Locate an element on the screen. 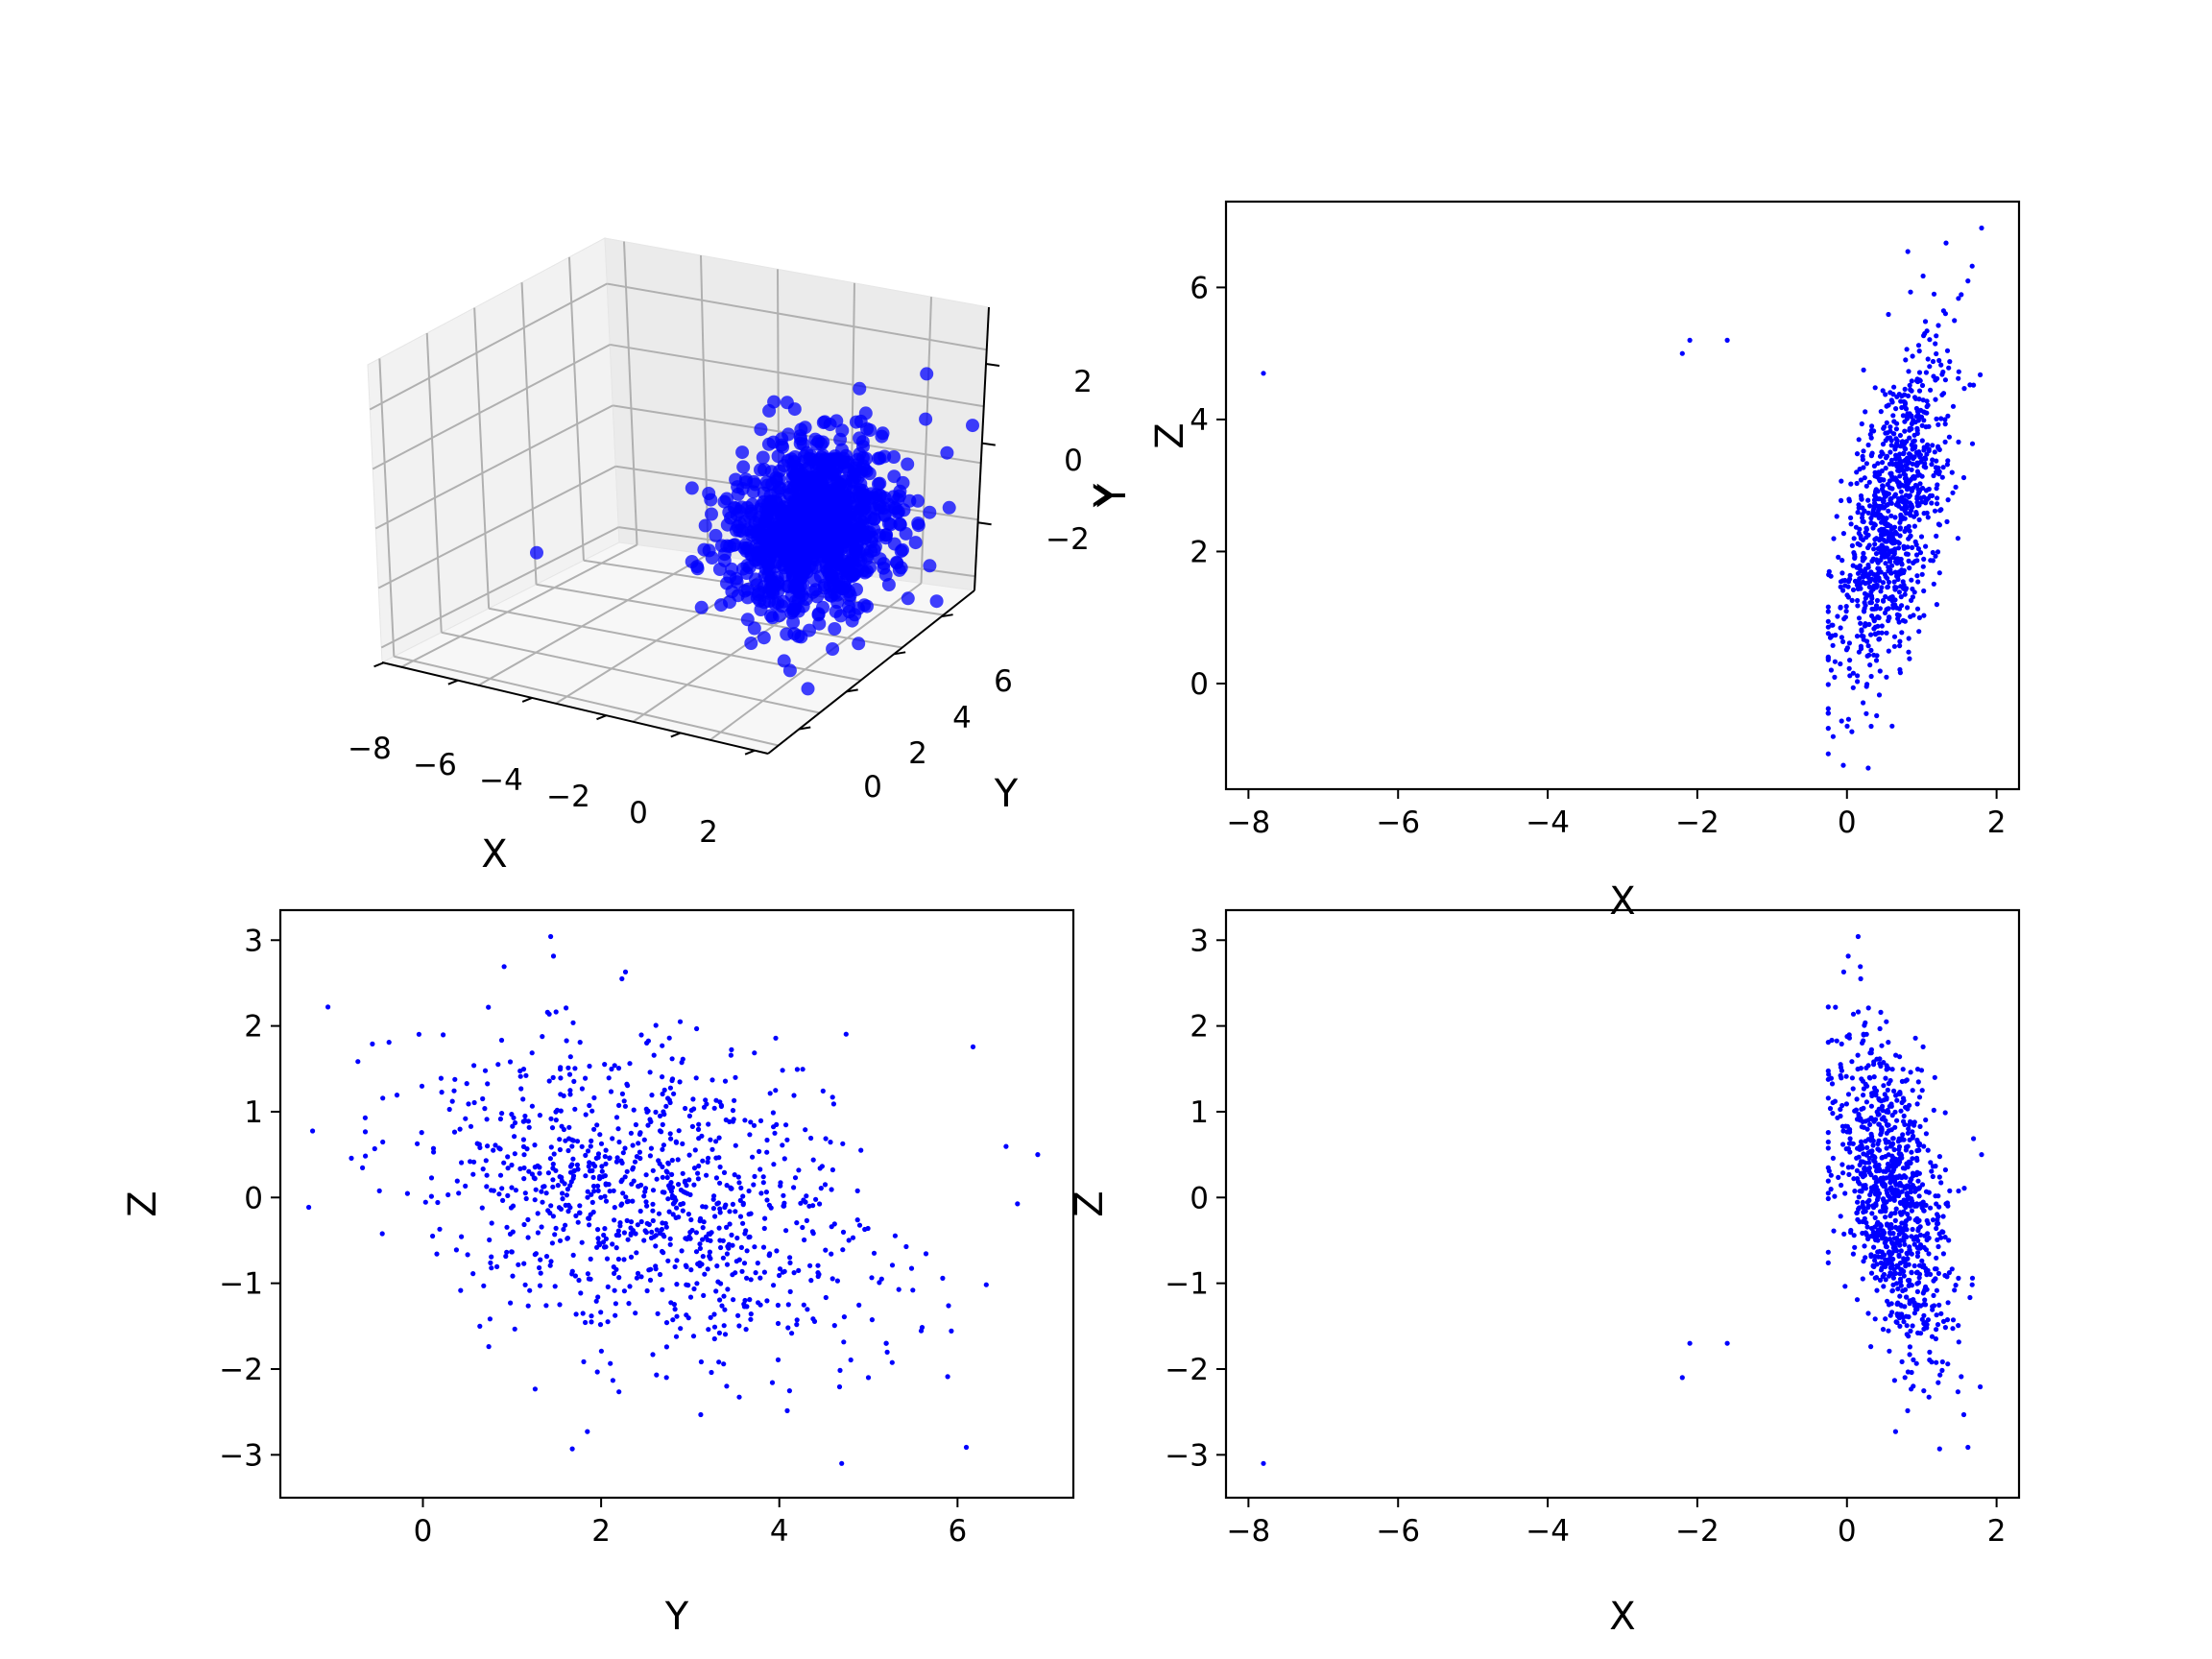 The image size is (2212, 1659). x-tick-label: 2 is located at coordinates (601, 1531).